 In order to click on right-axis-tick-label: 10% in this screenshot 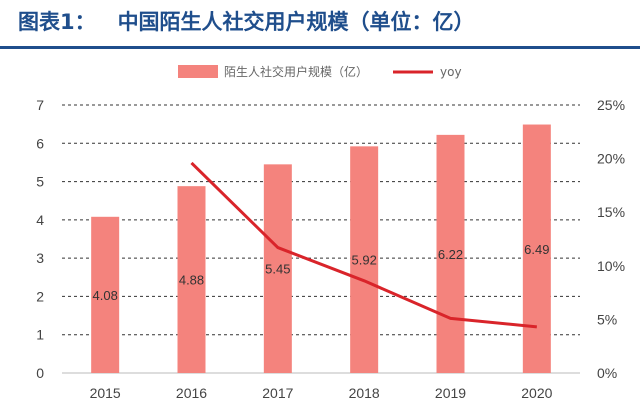, I will do `click(611, 266)`.